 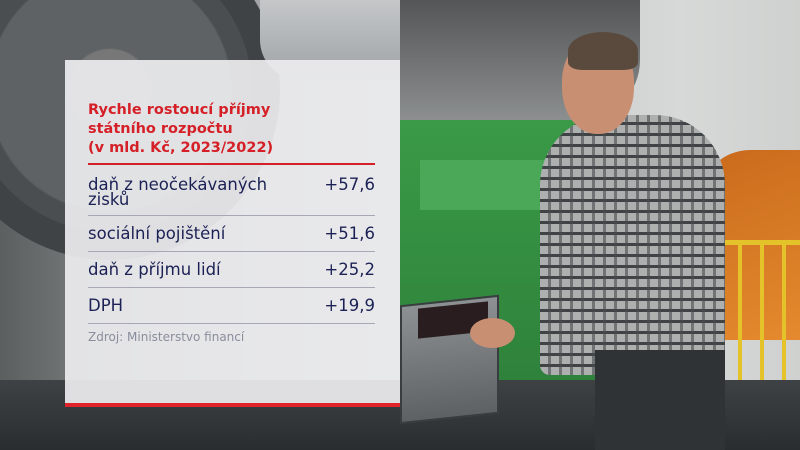 What do you see at coordinates (349, 233) in the screenshot?
I see `row-value: +51,6` at bounding box center [349, 233].